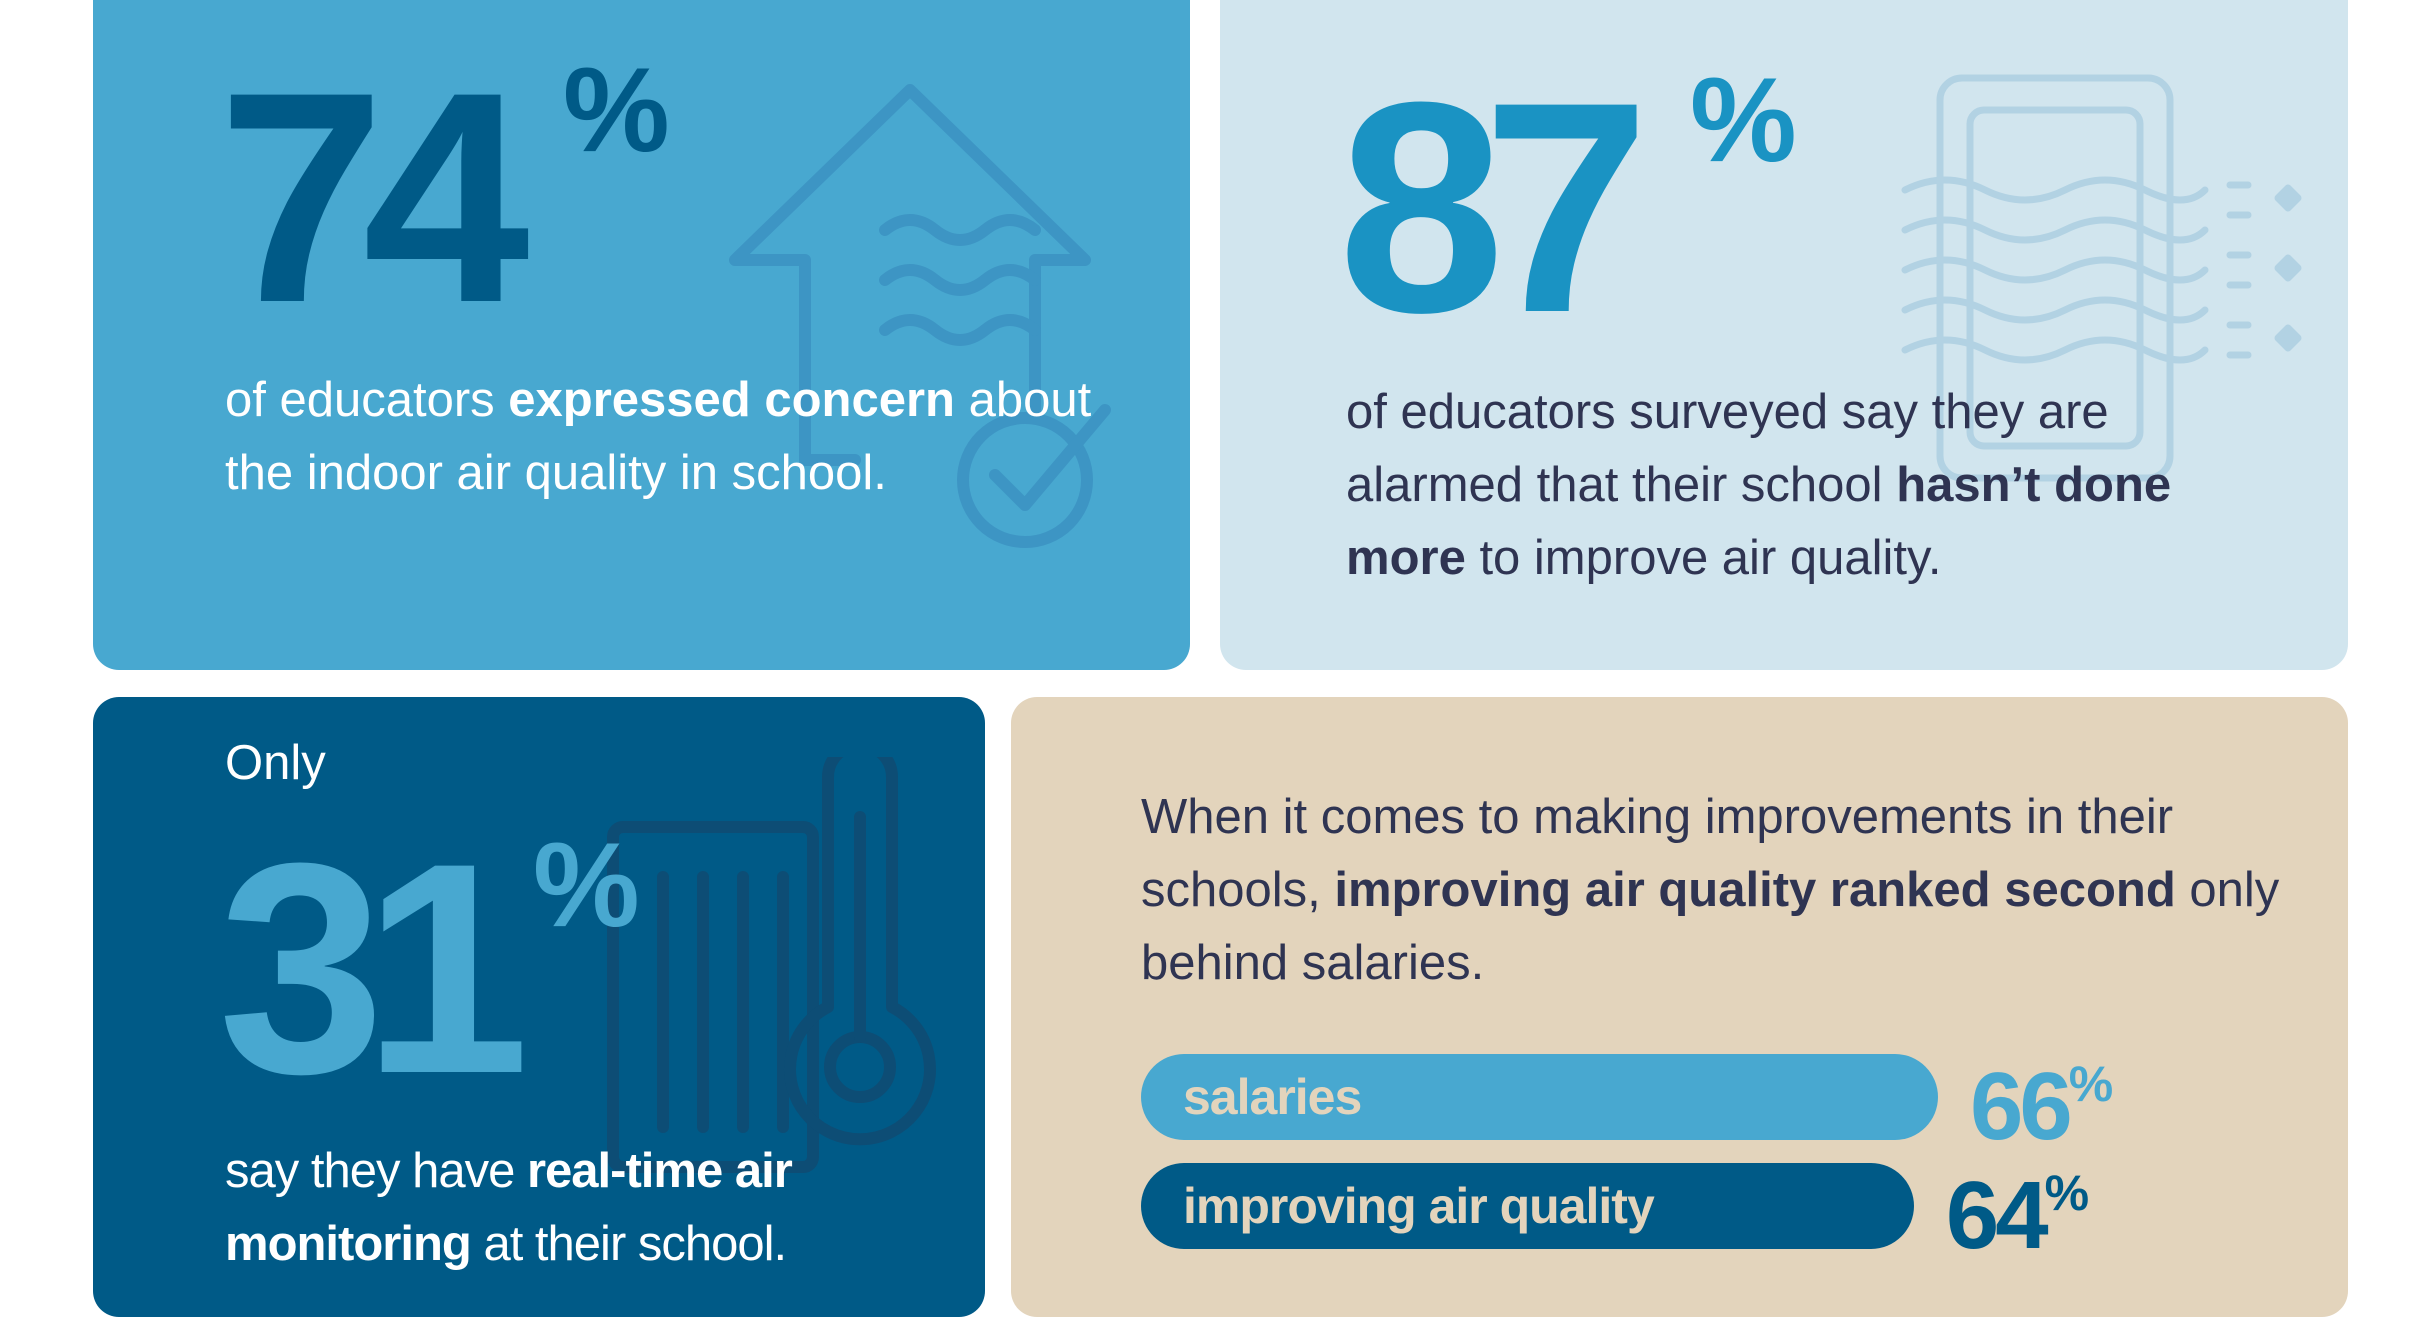  I want to click on stat-number: 87, so click(1494, 207).